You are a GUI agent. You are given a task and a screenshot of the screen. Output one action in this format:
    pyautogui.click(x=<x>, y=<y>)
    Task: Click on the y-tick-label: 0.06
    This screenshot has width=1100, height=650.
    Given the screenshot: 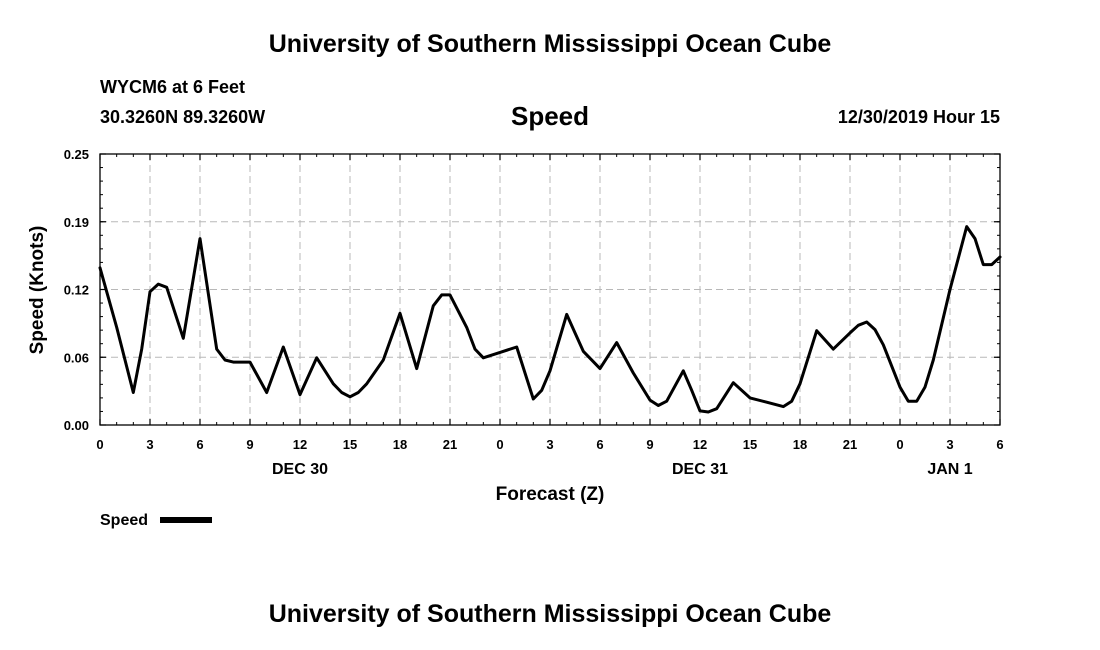 What is the action you would take?
    pyautogui.click(x=76, y=357)
    